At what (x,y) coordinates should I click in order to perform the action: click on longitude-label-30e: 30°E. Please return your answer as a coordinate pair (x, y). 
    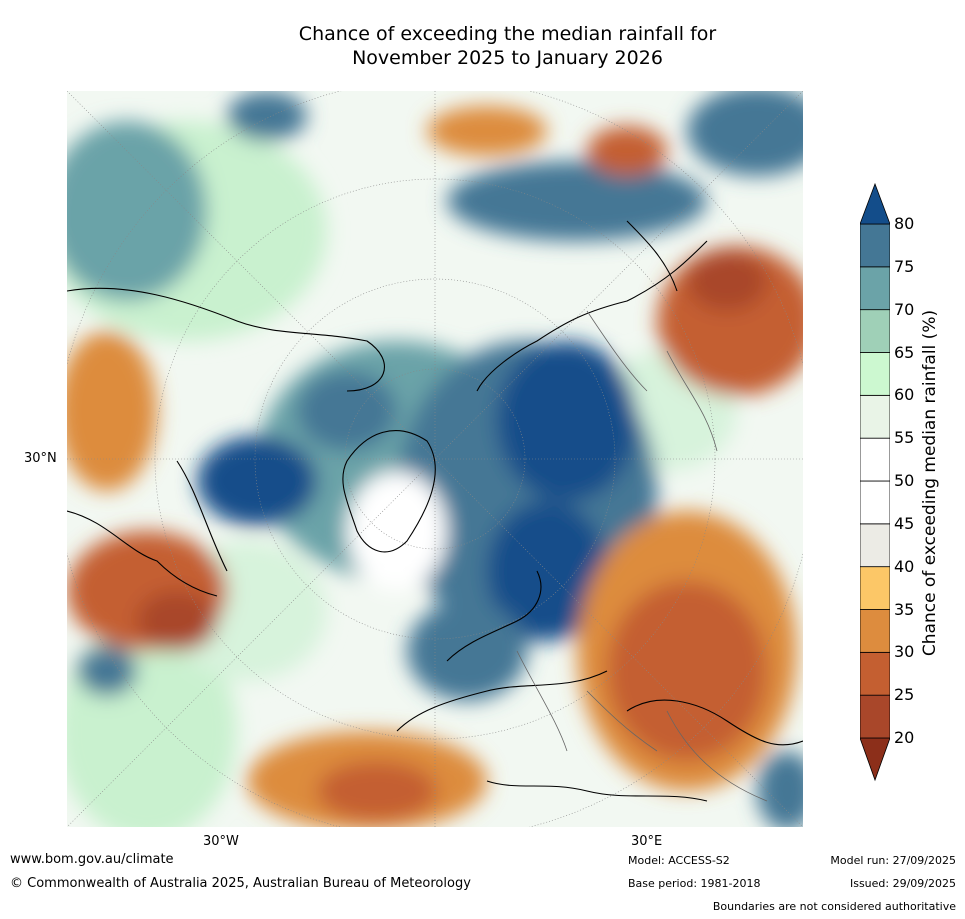
    Looking at the image, I should click on (647, 841).